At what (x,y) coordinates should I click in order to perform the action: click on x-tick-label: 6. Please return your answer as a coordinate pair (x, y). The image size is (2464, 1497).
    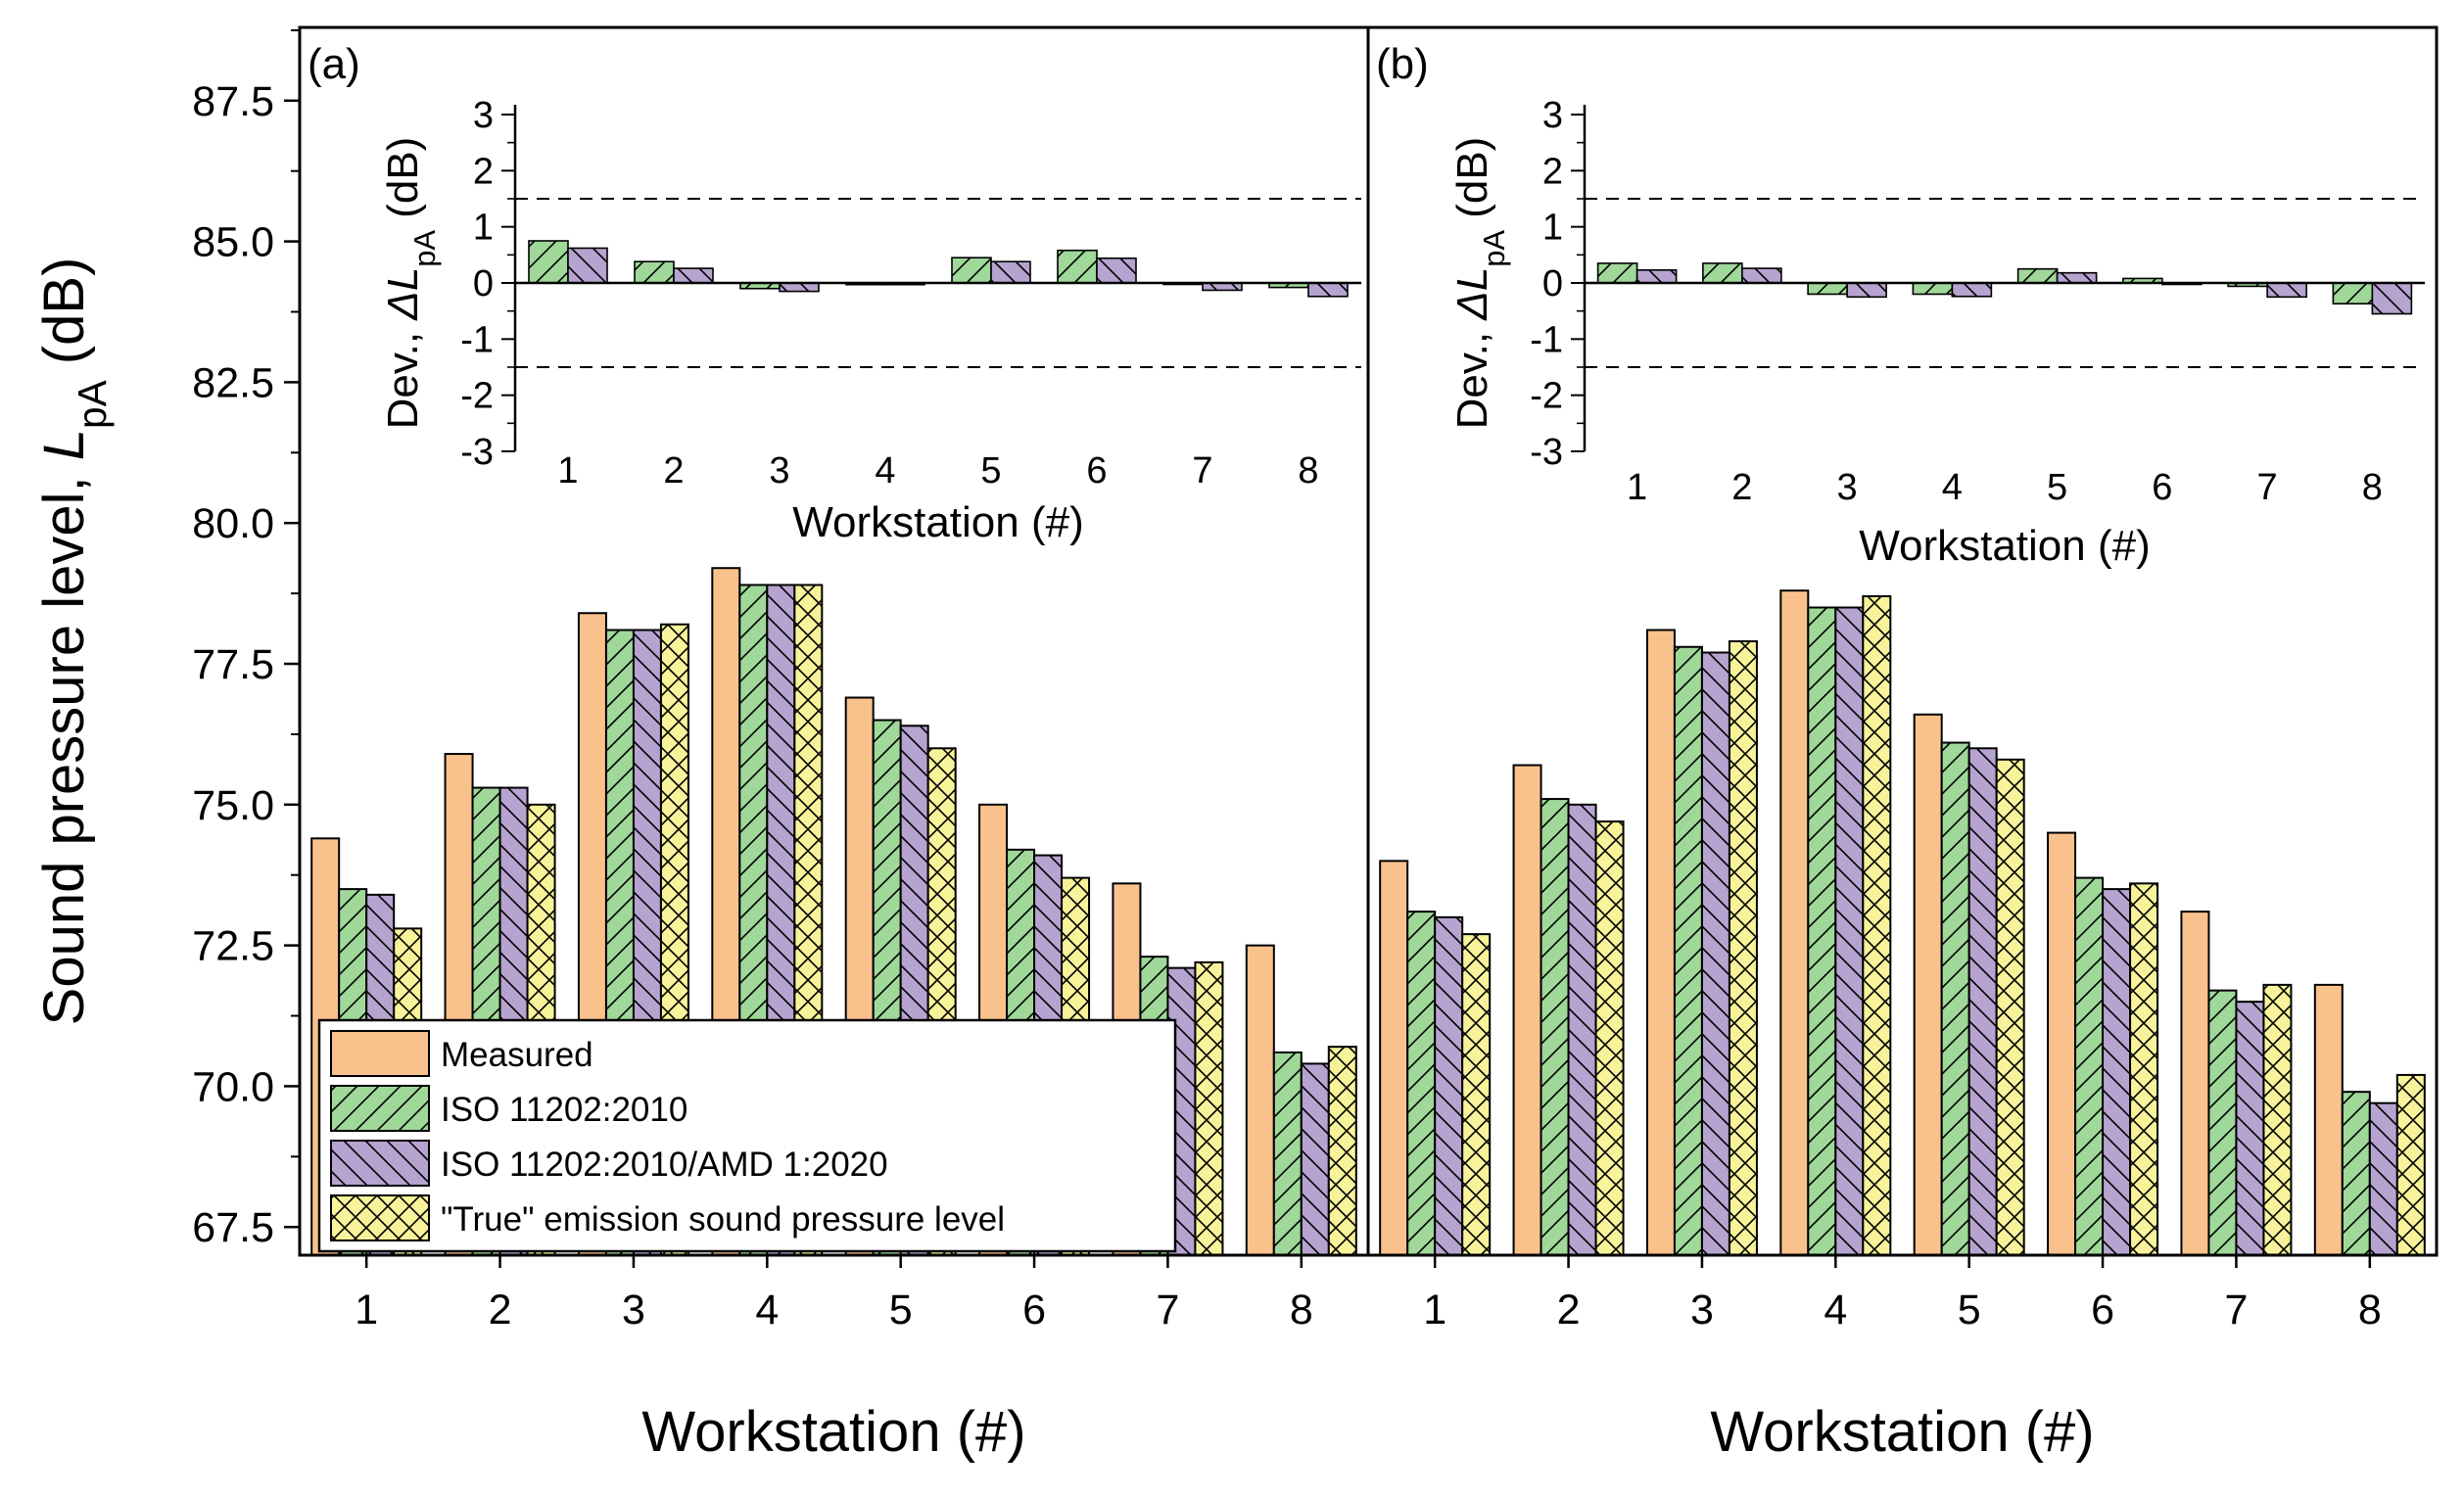
    Looking at the image, I should click on (1034, 1310).